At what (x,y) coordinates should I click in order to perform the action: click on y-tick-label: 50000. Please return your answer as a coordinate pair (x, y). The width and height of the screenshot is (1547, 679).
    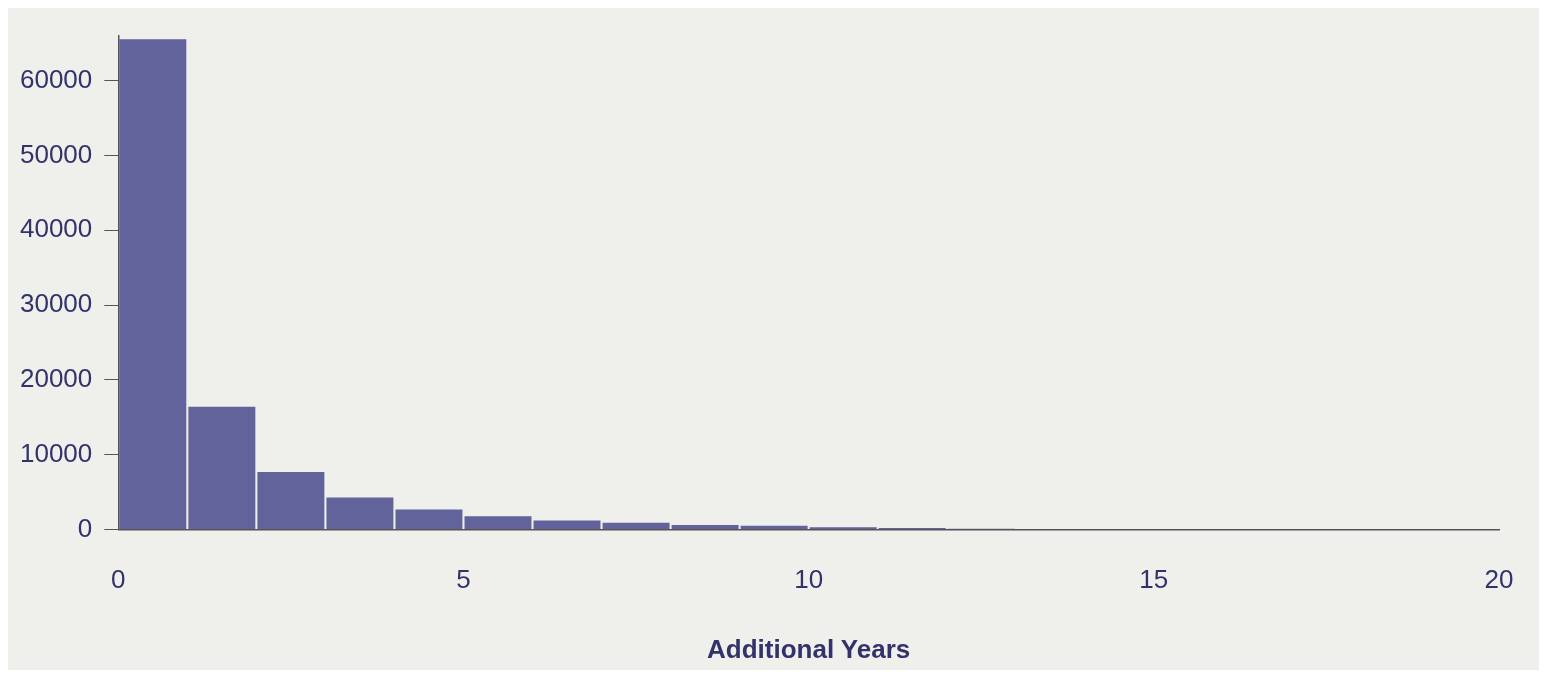
    Looking at the image, I should click on (56, 153).